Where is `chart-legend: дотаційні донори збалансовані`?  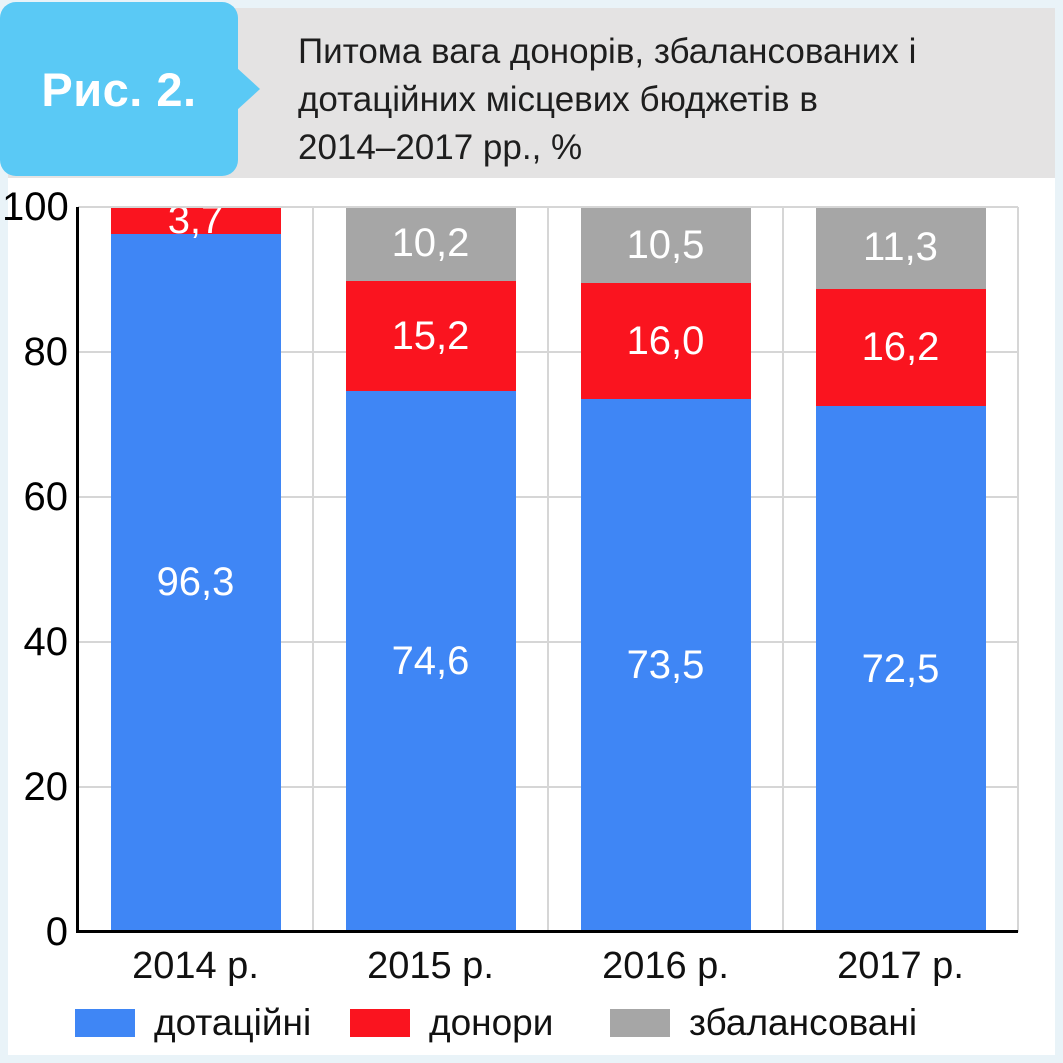
chart-legend: дотаційні донори збалансовані is located at coordinates (545, 1023).